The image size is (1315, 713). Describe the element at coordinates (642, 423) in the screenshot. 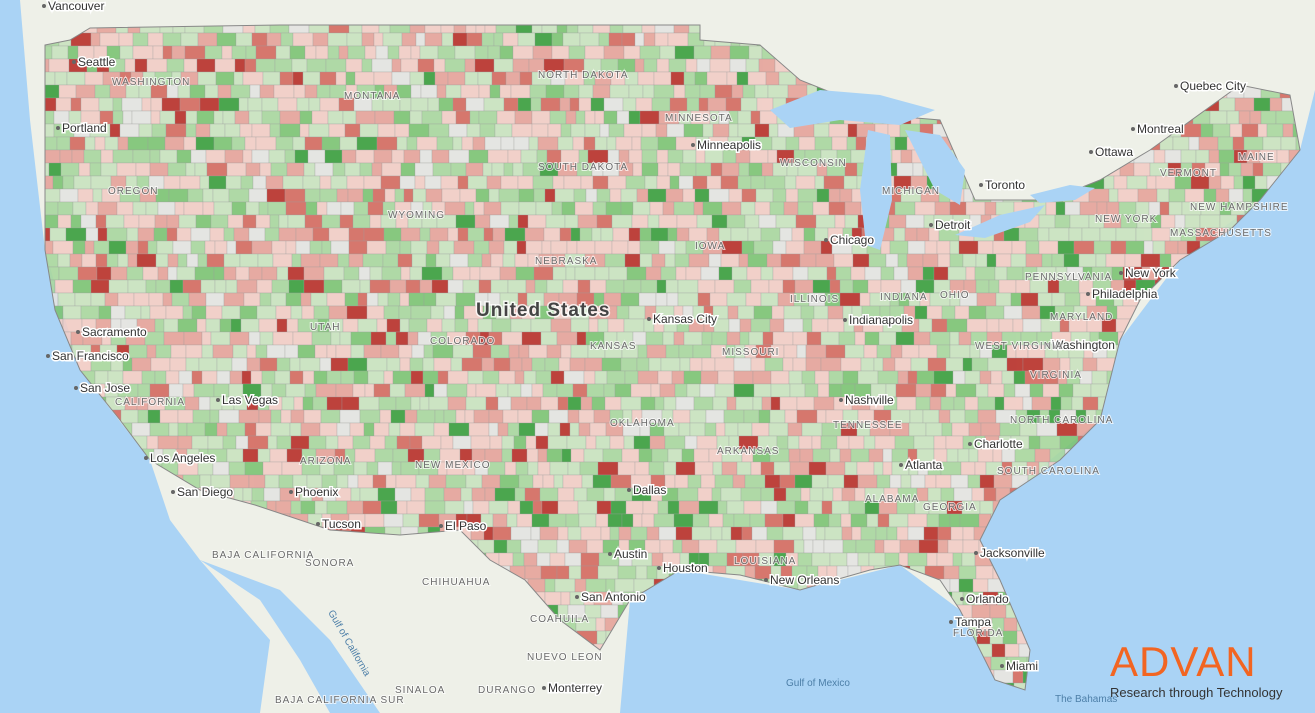

I see `region-label: OKLAHOMA` at that location.